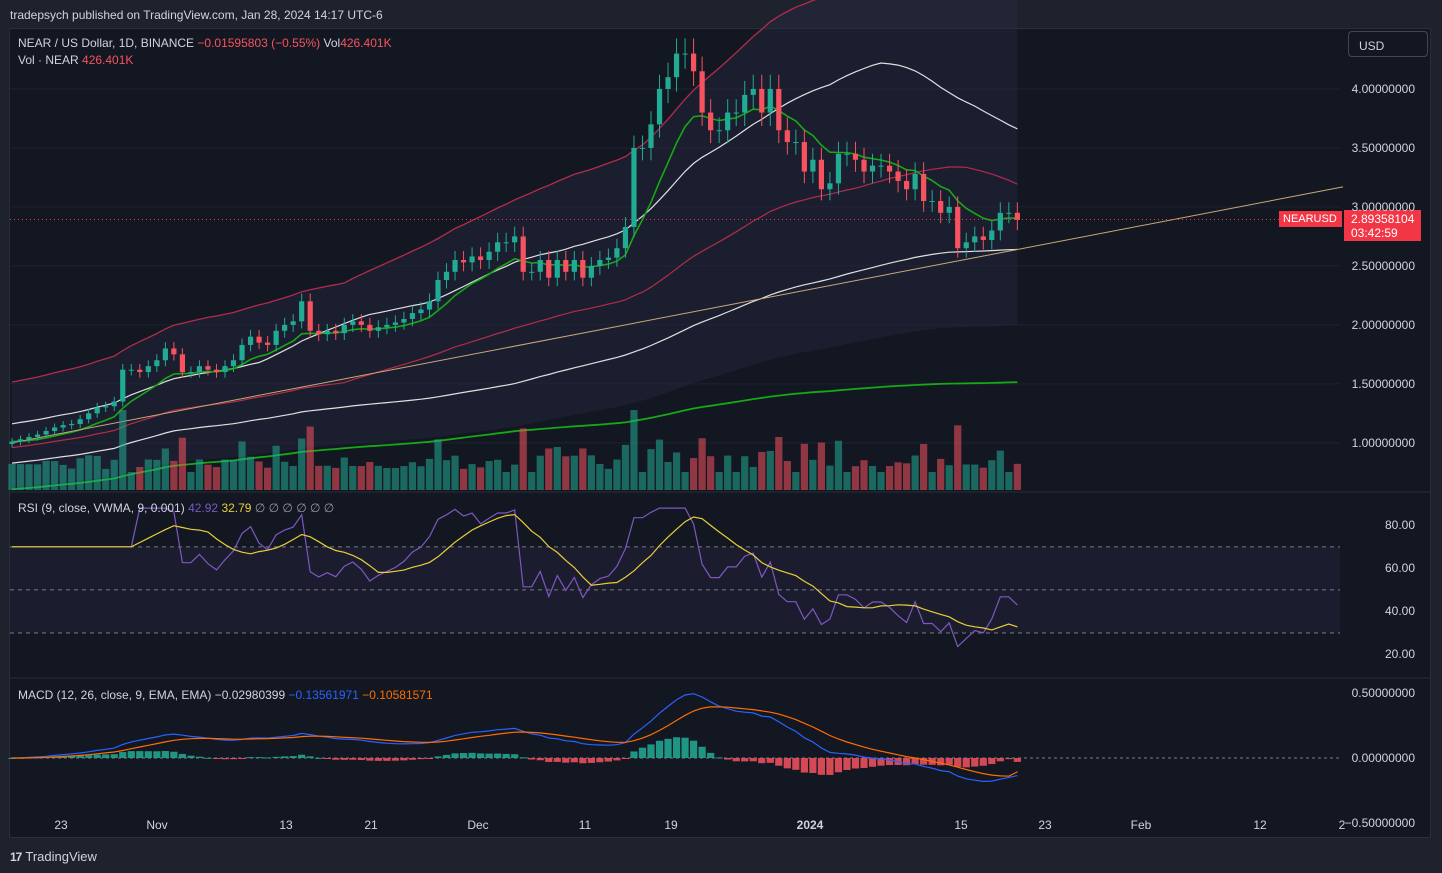 The image size is (1442, 873). I want to click on price-tick-label: 3.50000000, so click(1383, 147).